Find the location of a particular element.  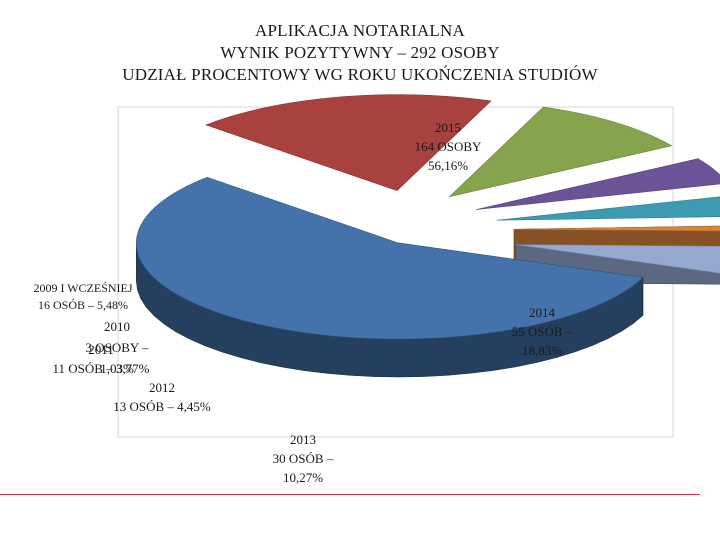

data-label-line: 2014 is located at coordinates (542, 312).